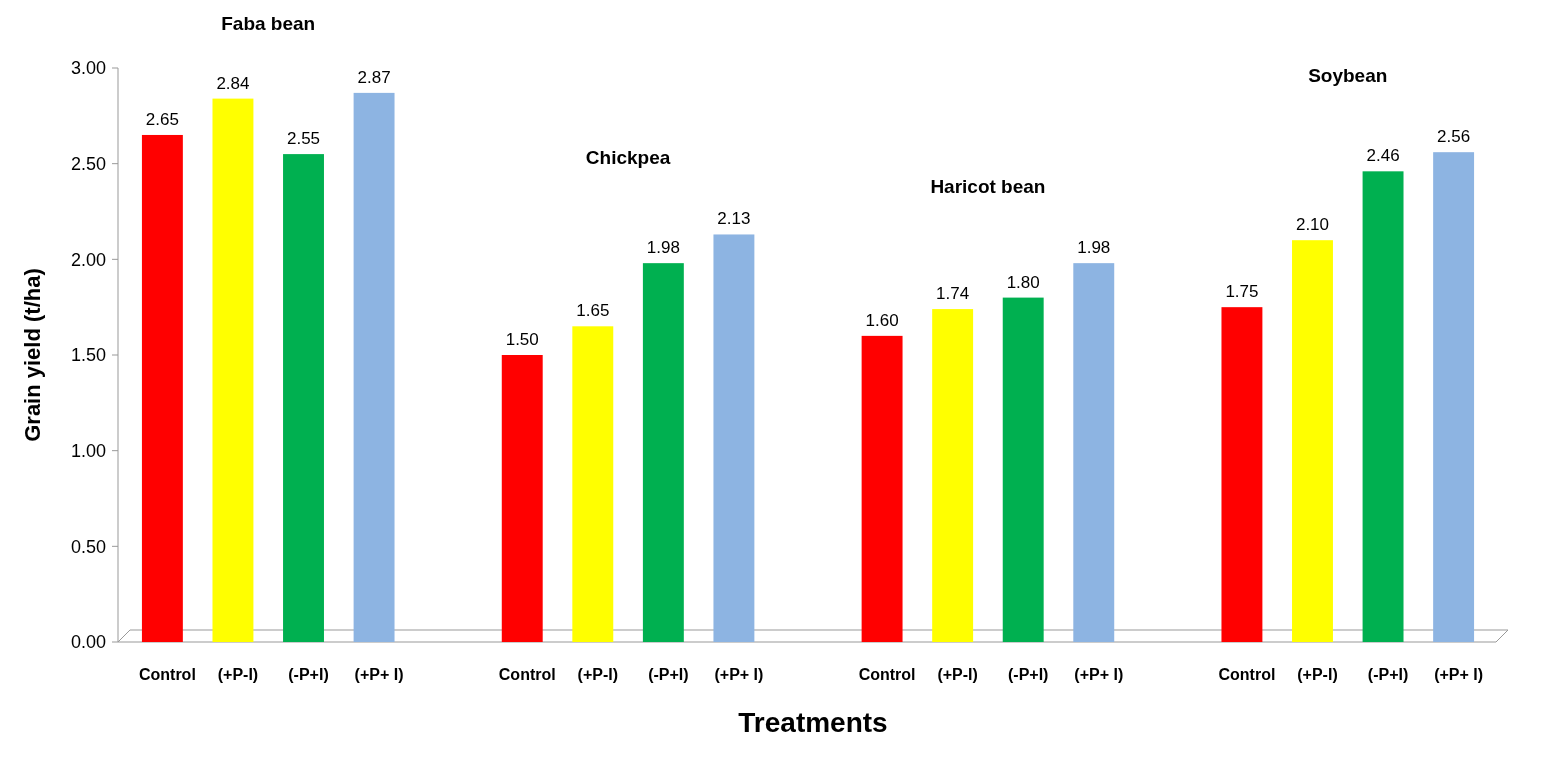 The height and width of the screenshot is (760, 1546). Describe the element at coordinates (813, 722) in the screenshot. I see `x-axis-title: Treatments` at that location.